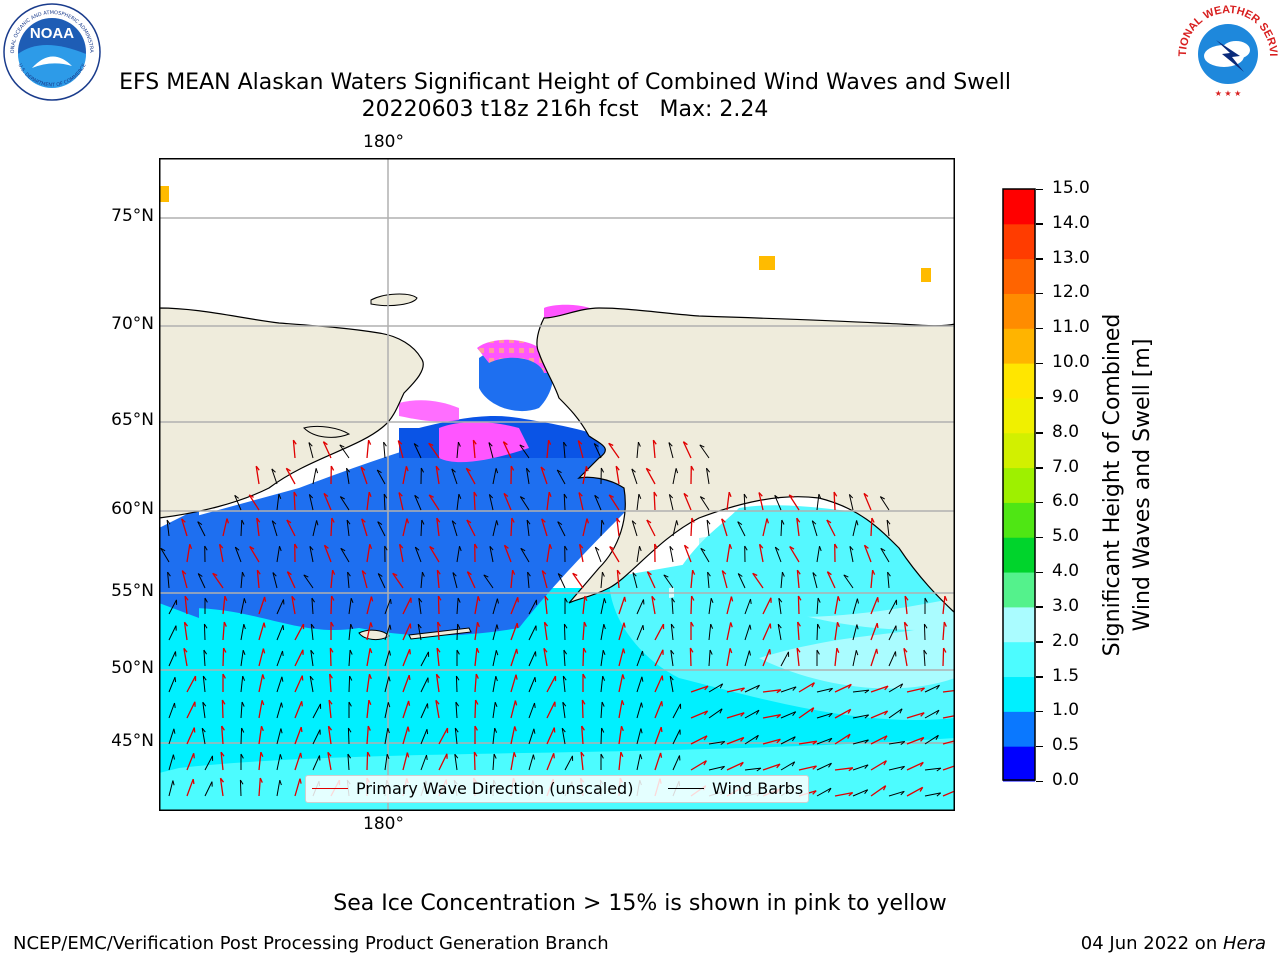  I want to click on colorbar-band, so click(1019, 241).